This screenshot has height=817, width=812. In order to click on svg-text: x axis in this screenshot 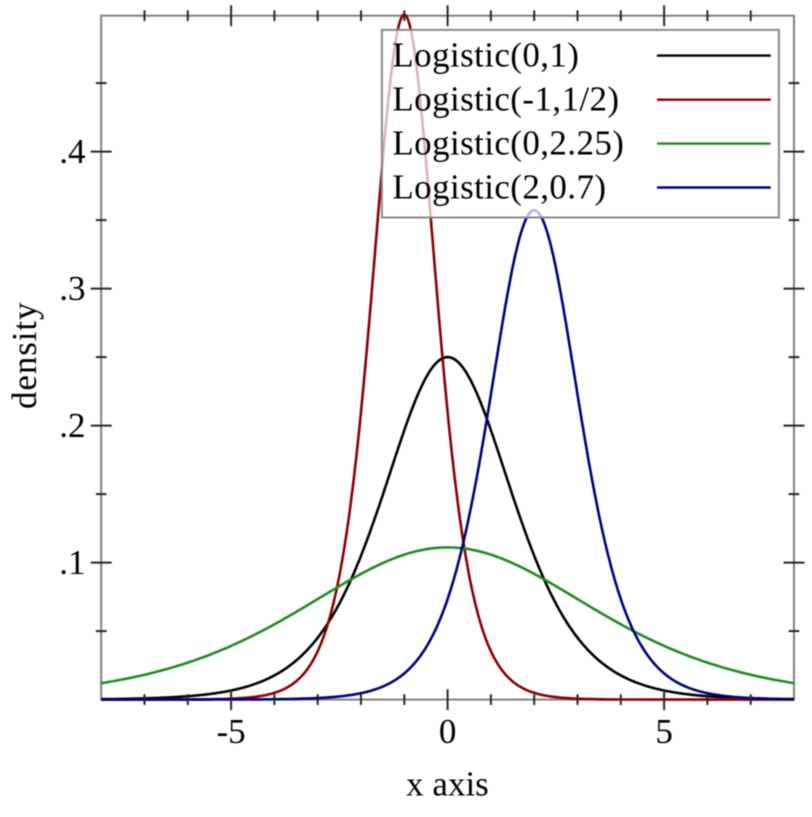, I will do `click(447, 784)`.